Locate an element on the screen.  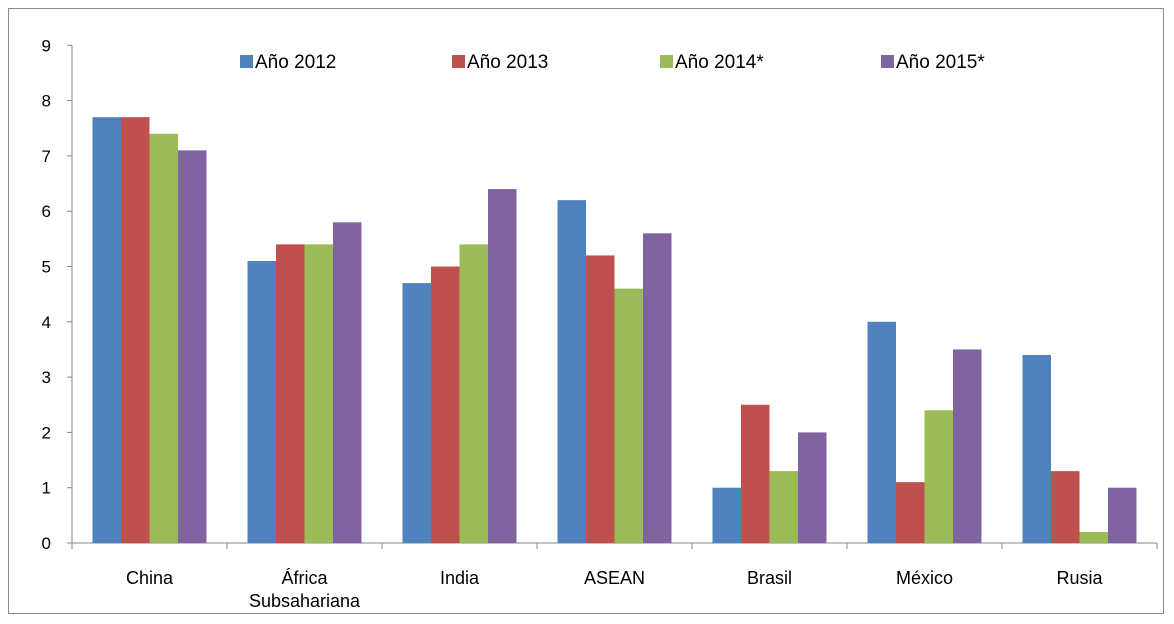
x-category-label: ASEAN is located at coordinates (614, 578).